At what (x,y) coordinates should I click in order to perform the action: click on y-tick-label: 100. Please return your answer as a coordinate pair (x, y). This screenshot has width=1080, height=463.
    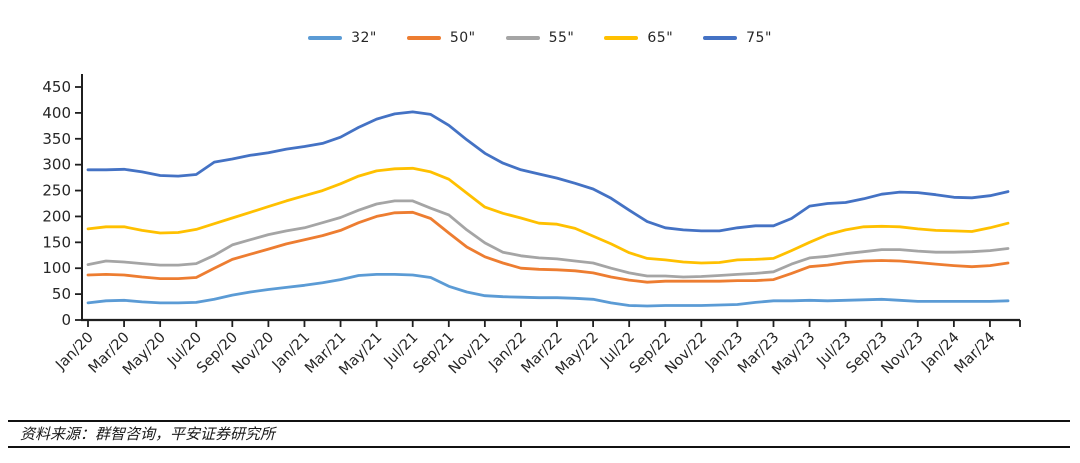
    Looking at the image, I should click on (56, 268).